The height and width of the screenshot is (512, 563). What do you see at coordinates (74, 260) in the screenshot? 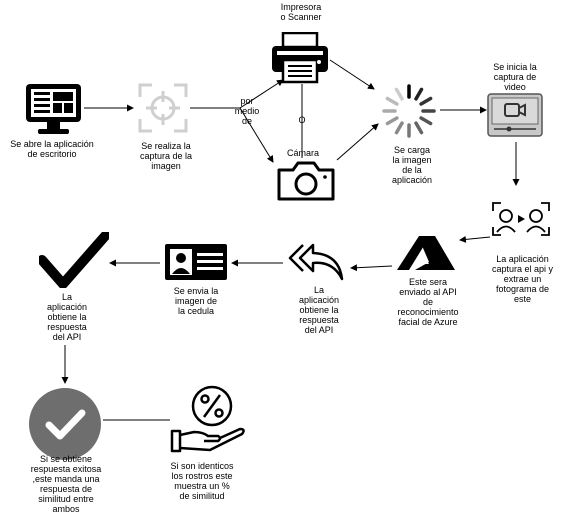
I see `checkmark-icon` at bounding box center [74, 260].